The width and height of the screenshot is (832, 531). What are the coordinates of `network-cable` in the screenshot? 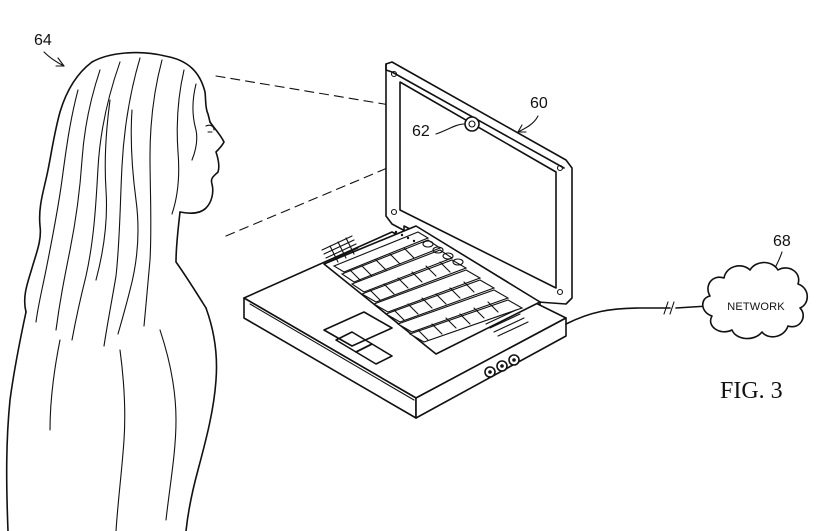 It's located at (637, 313).